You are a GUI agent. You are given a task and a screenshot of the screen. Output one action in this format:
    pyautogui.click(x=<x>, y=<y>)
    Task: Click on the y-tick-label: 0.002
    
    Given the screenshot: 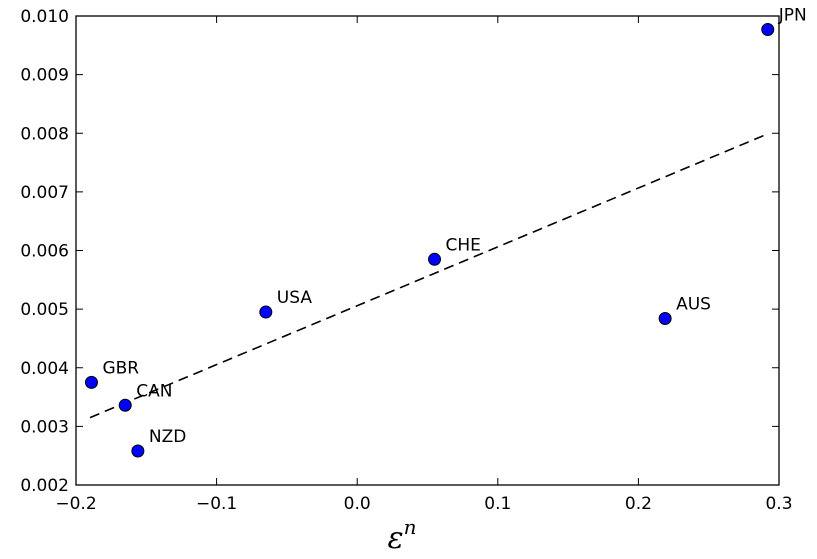 What is the action you would take?
    pyautogui.click(x=44, y=486)
    